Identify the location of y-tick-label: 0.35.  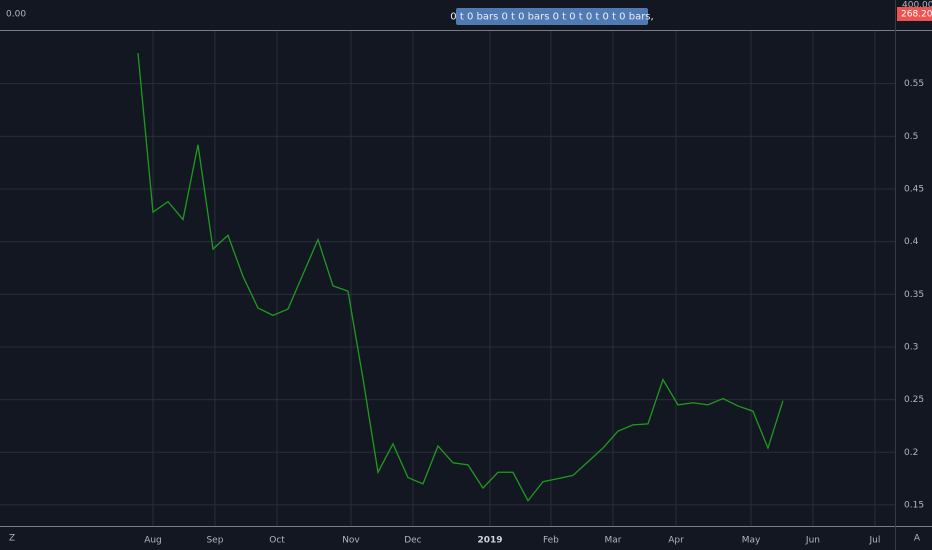
(914, 295).